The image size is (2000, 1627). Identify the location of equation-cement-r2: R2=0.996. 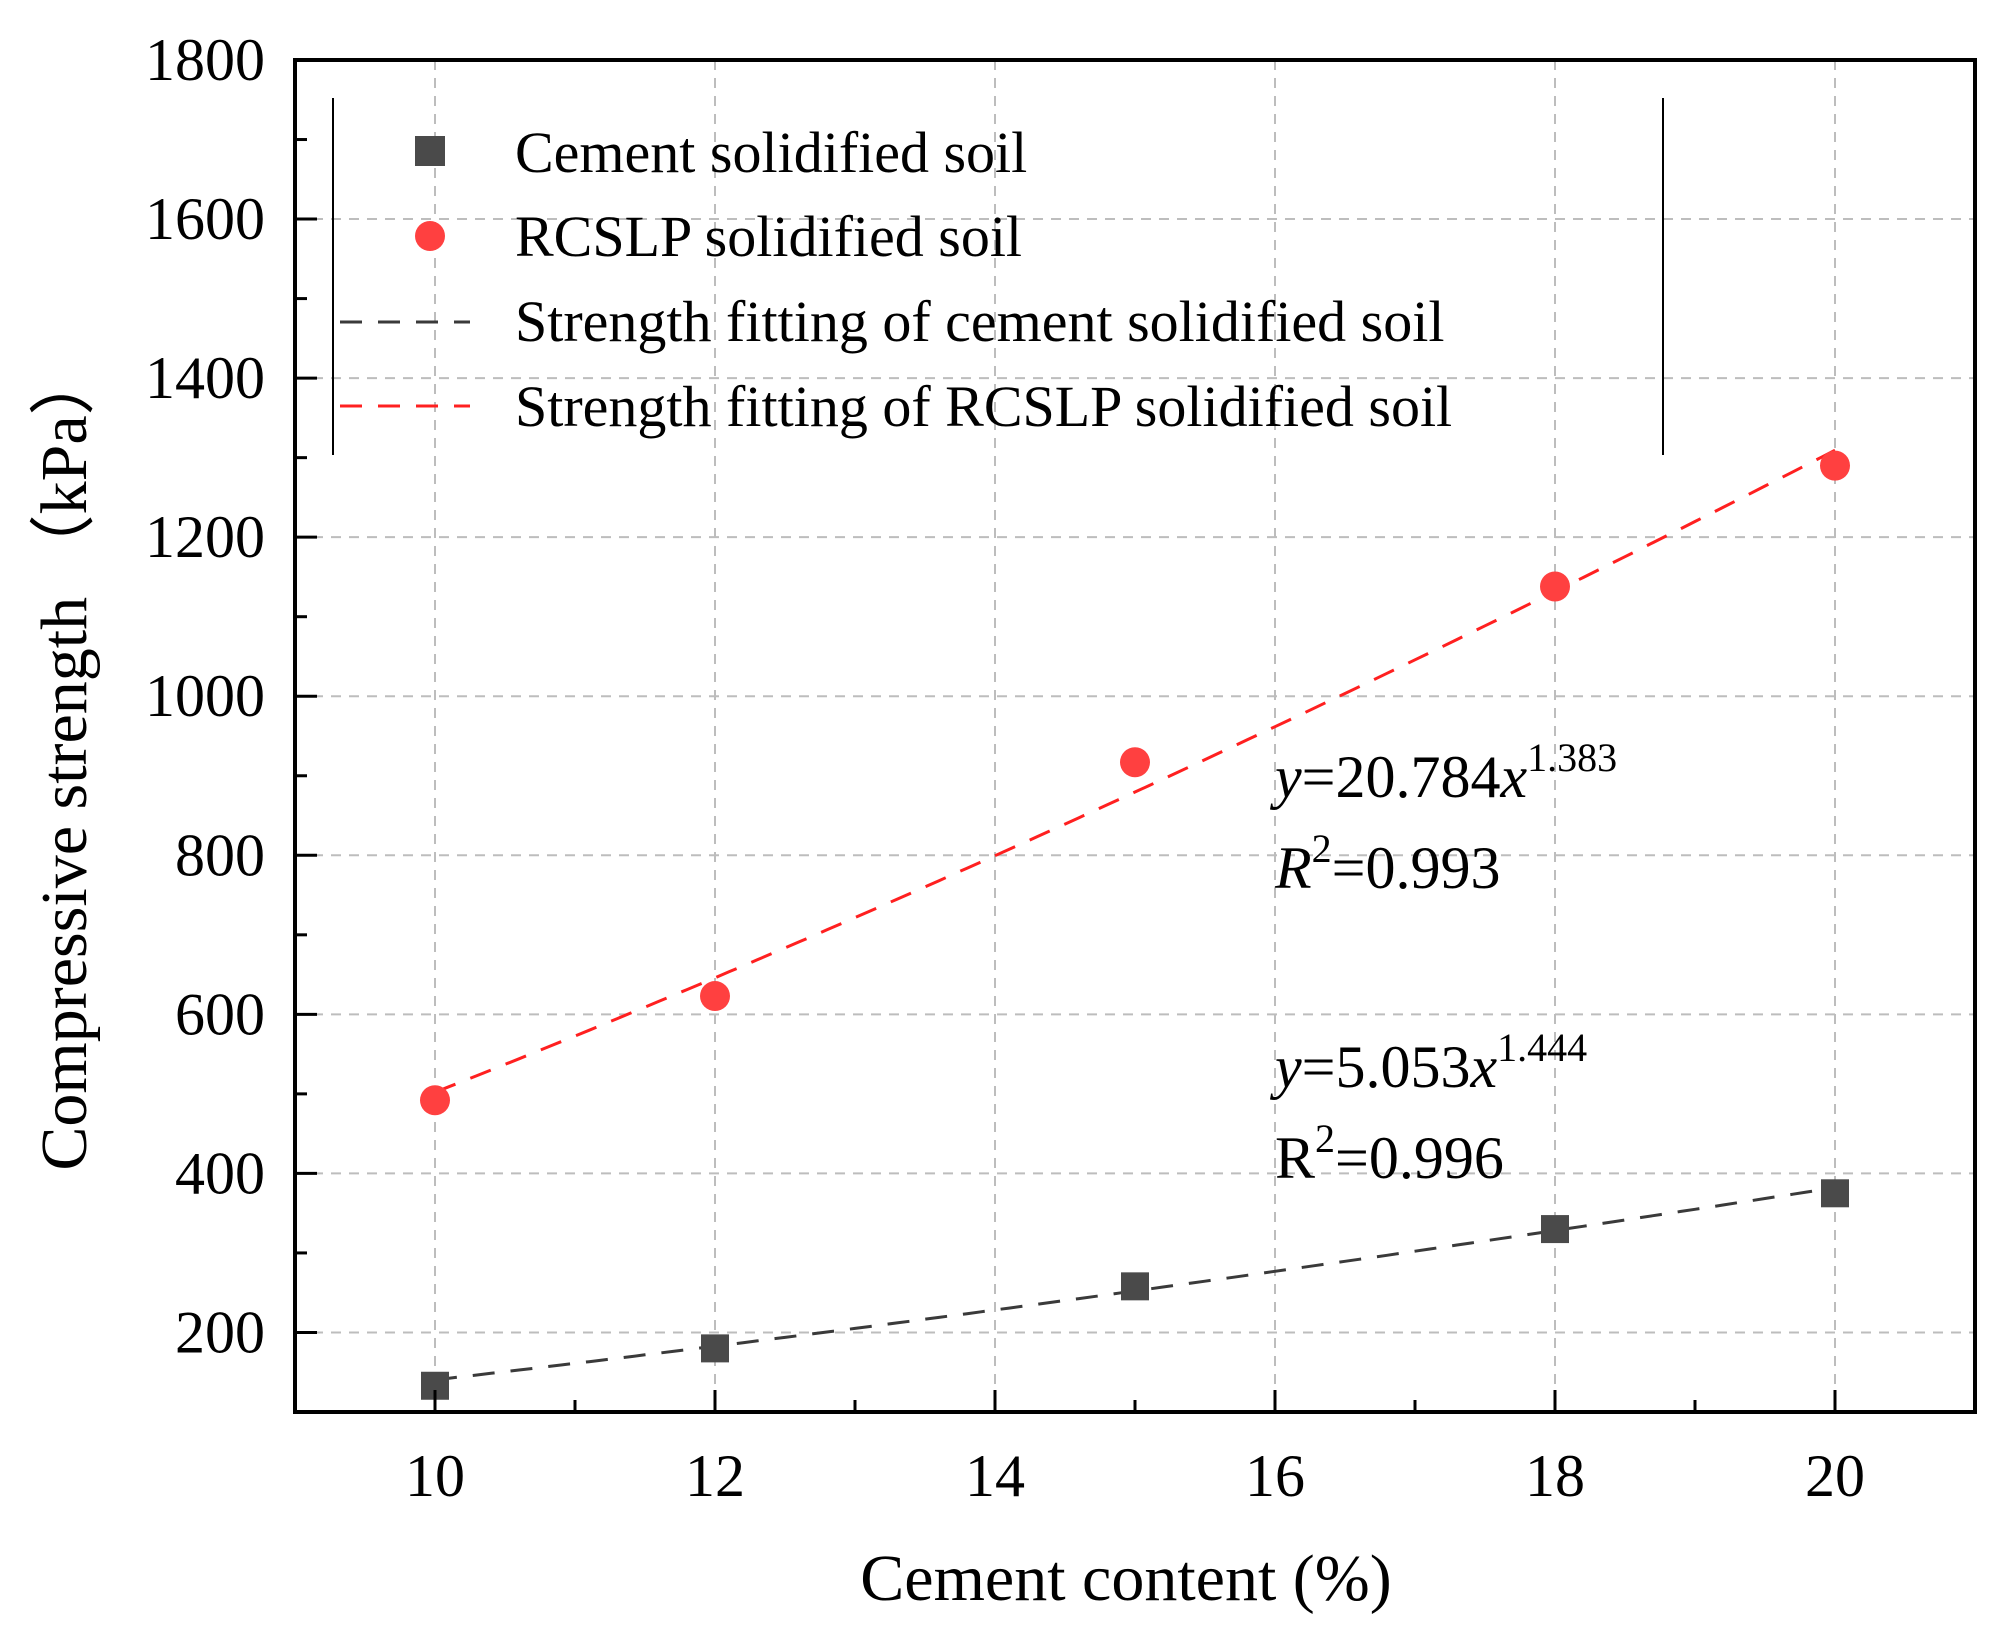
(1389, 1153).